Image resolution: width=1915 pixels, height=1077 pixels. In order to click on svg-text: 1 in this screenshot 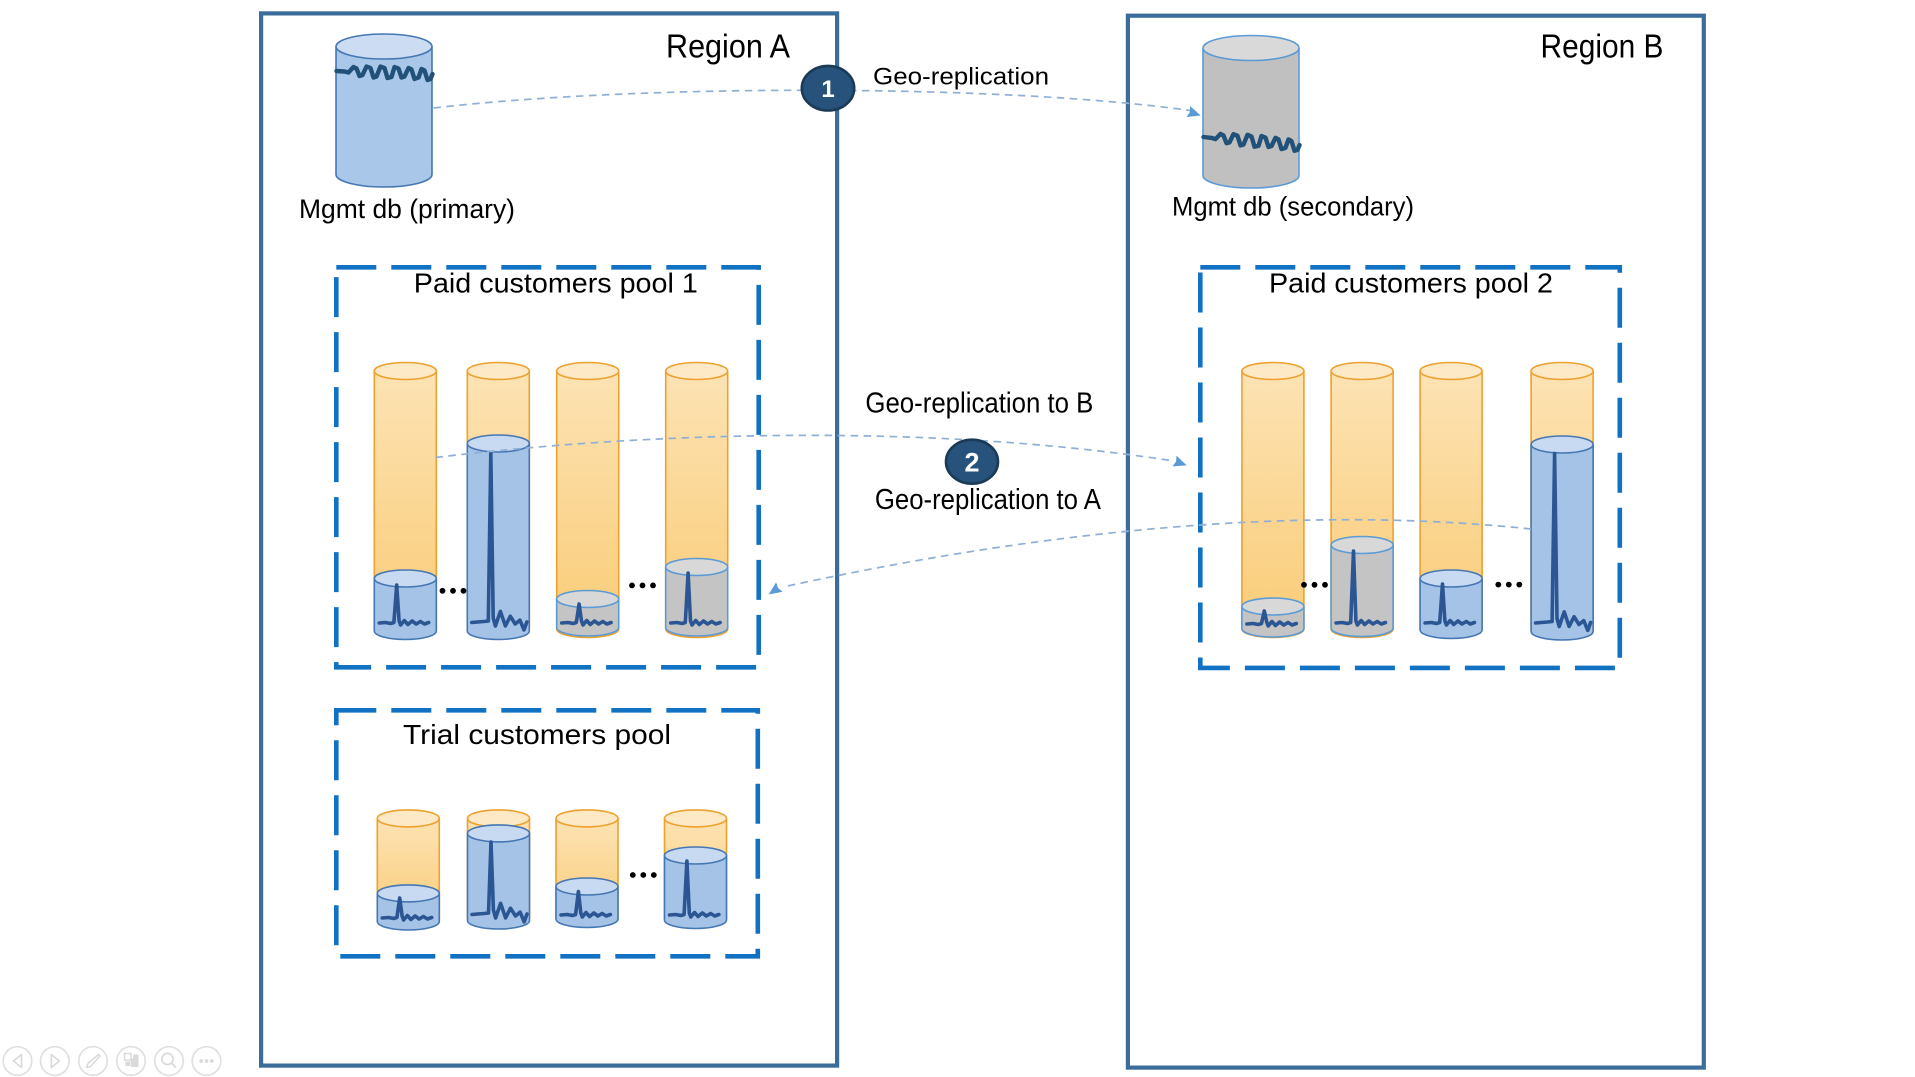, I will do `click(827, 89)`.